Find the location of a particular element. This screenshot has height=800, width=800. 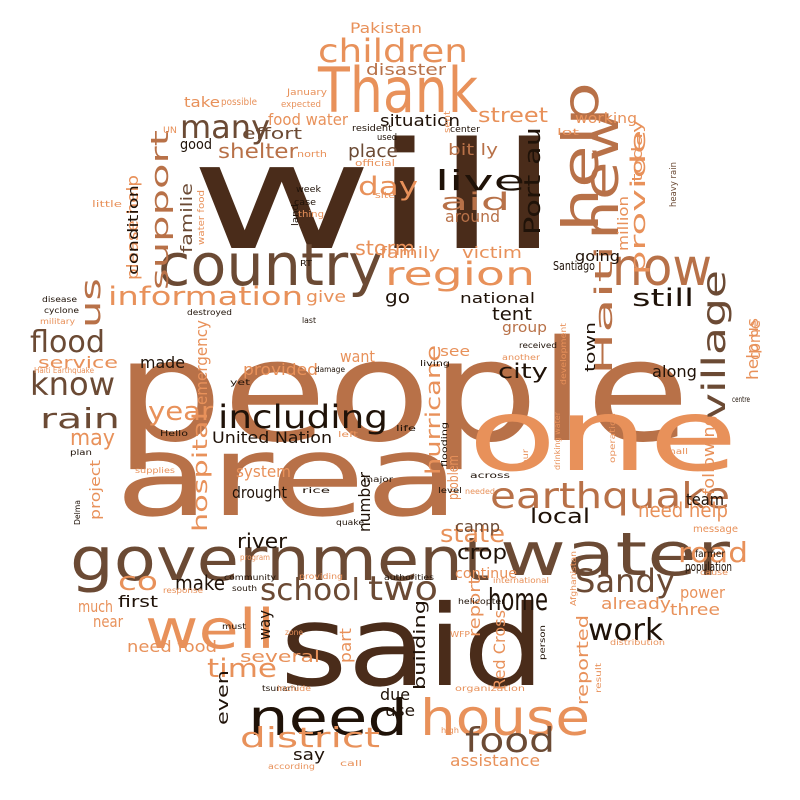

word-providing: providing is located at coordinates (321, 576).